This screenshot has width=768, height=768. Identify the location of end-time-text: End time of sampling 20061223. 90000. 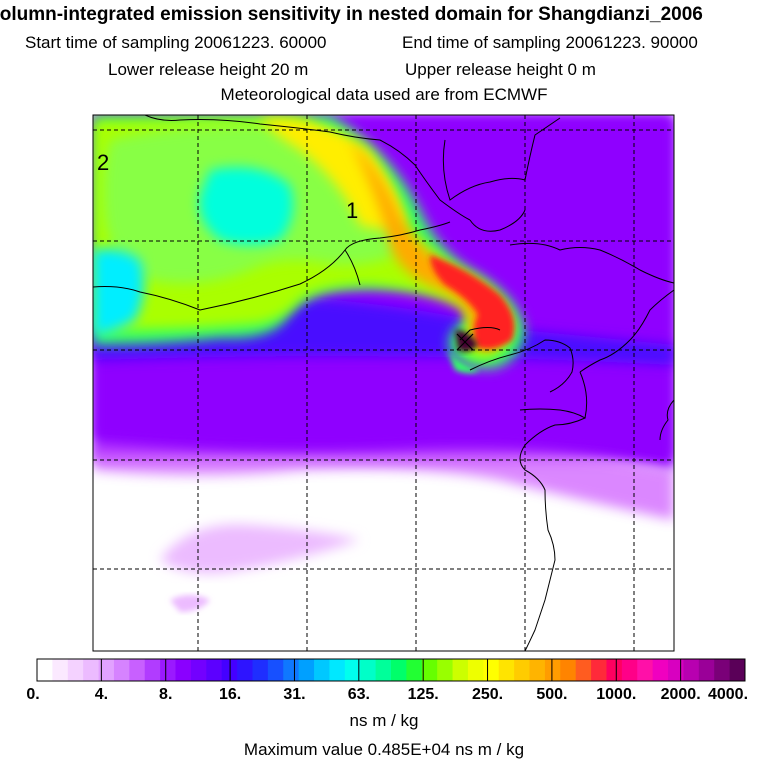
(550, 42).